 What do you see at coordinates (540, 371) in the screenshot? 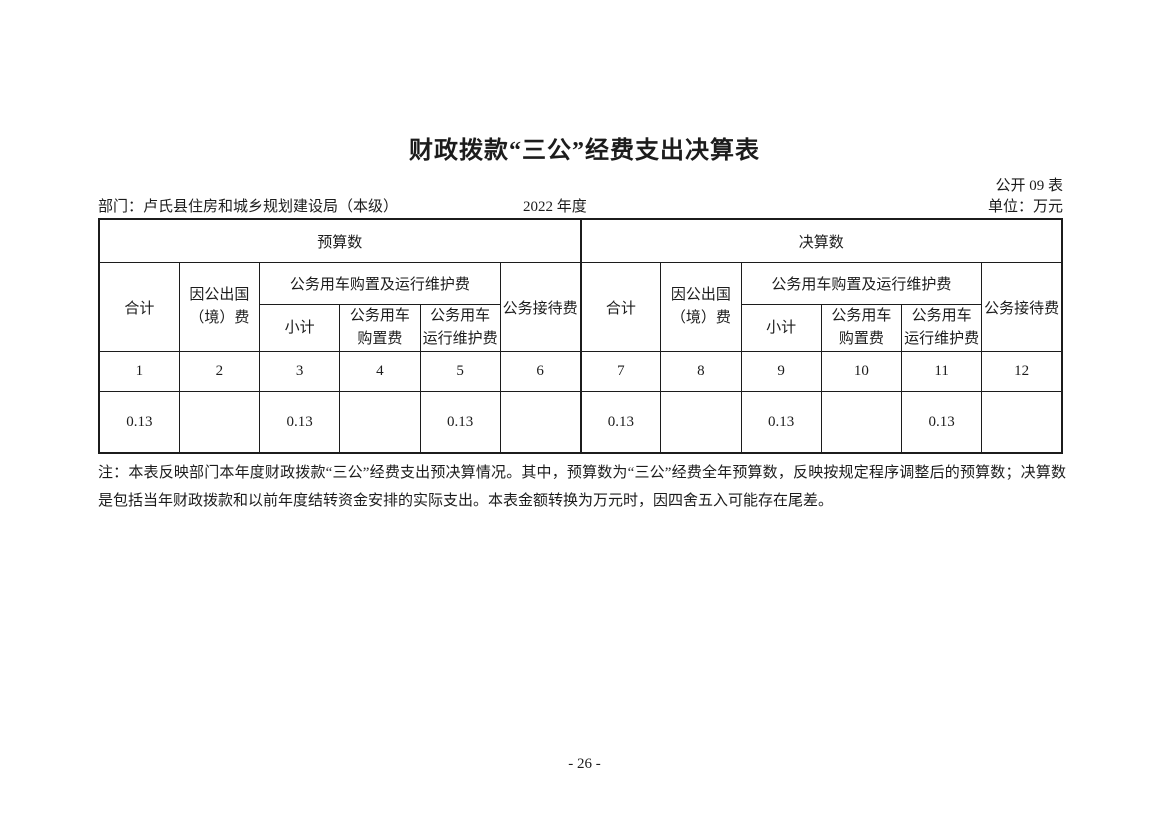
I see `column-number-6: 6` at bounding box center [540, 371].